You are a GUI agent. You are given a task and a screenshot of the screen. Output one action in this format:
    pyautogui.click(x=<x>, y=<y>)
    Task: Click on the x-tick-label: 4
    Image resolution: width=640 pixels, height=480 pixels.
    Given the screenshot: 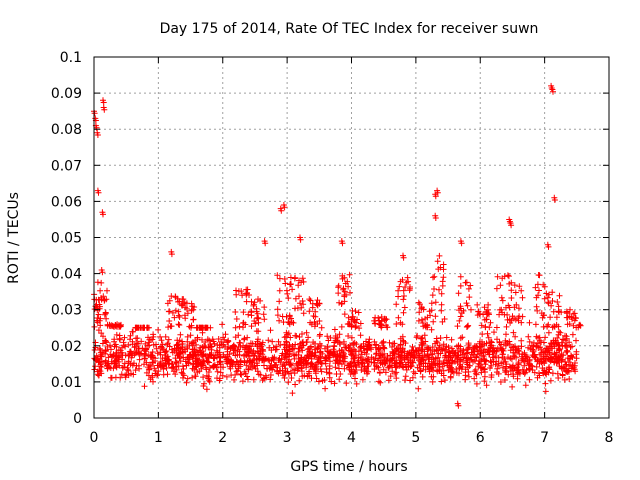 What is the action you would take?
    pyautogui.click(x=351, y=438)
    